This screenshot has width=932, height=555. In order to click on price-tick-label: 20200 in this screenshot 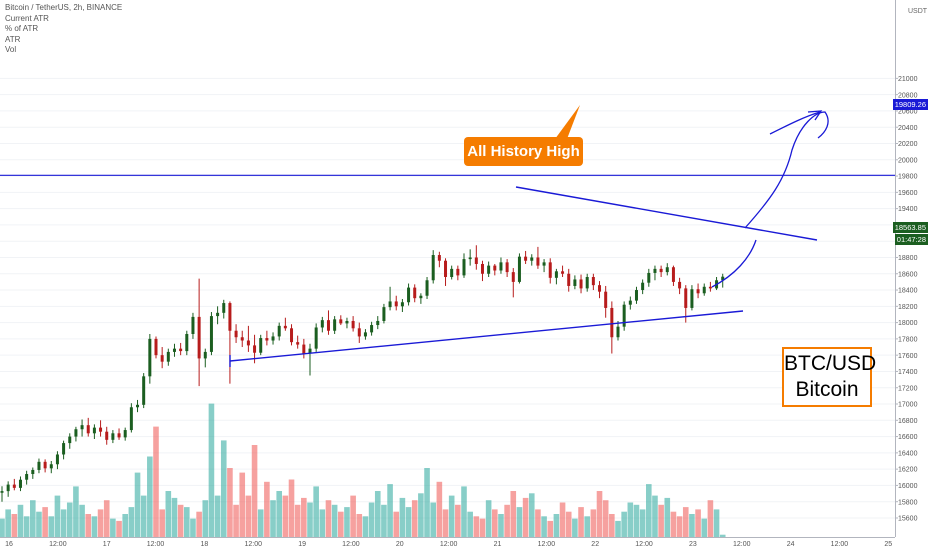, I will do `click(908, 144)`.